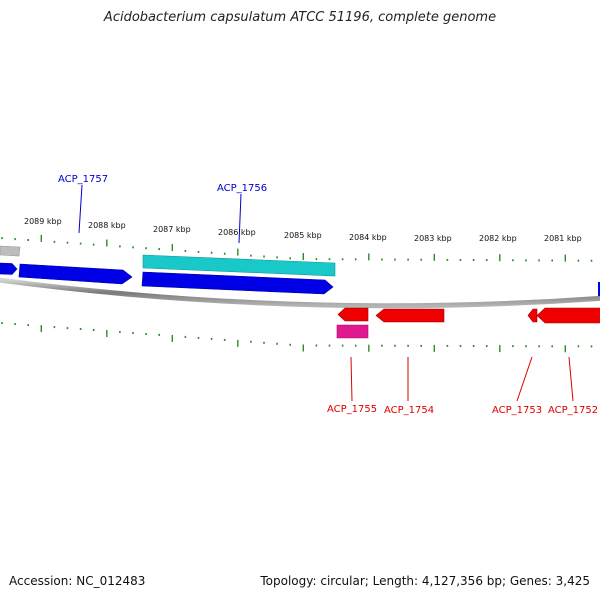 This screenshot has width=600, height=600. Describe the element at coordinates (563, 238) in the screenshot. I see `tick-label-2081: 2081 kbp` at that location.